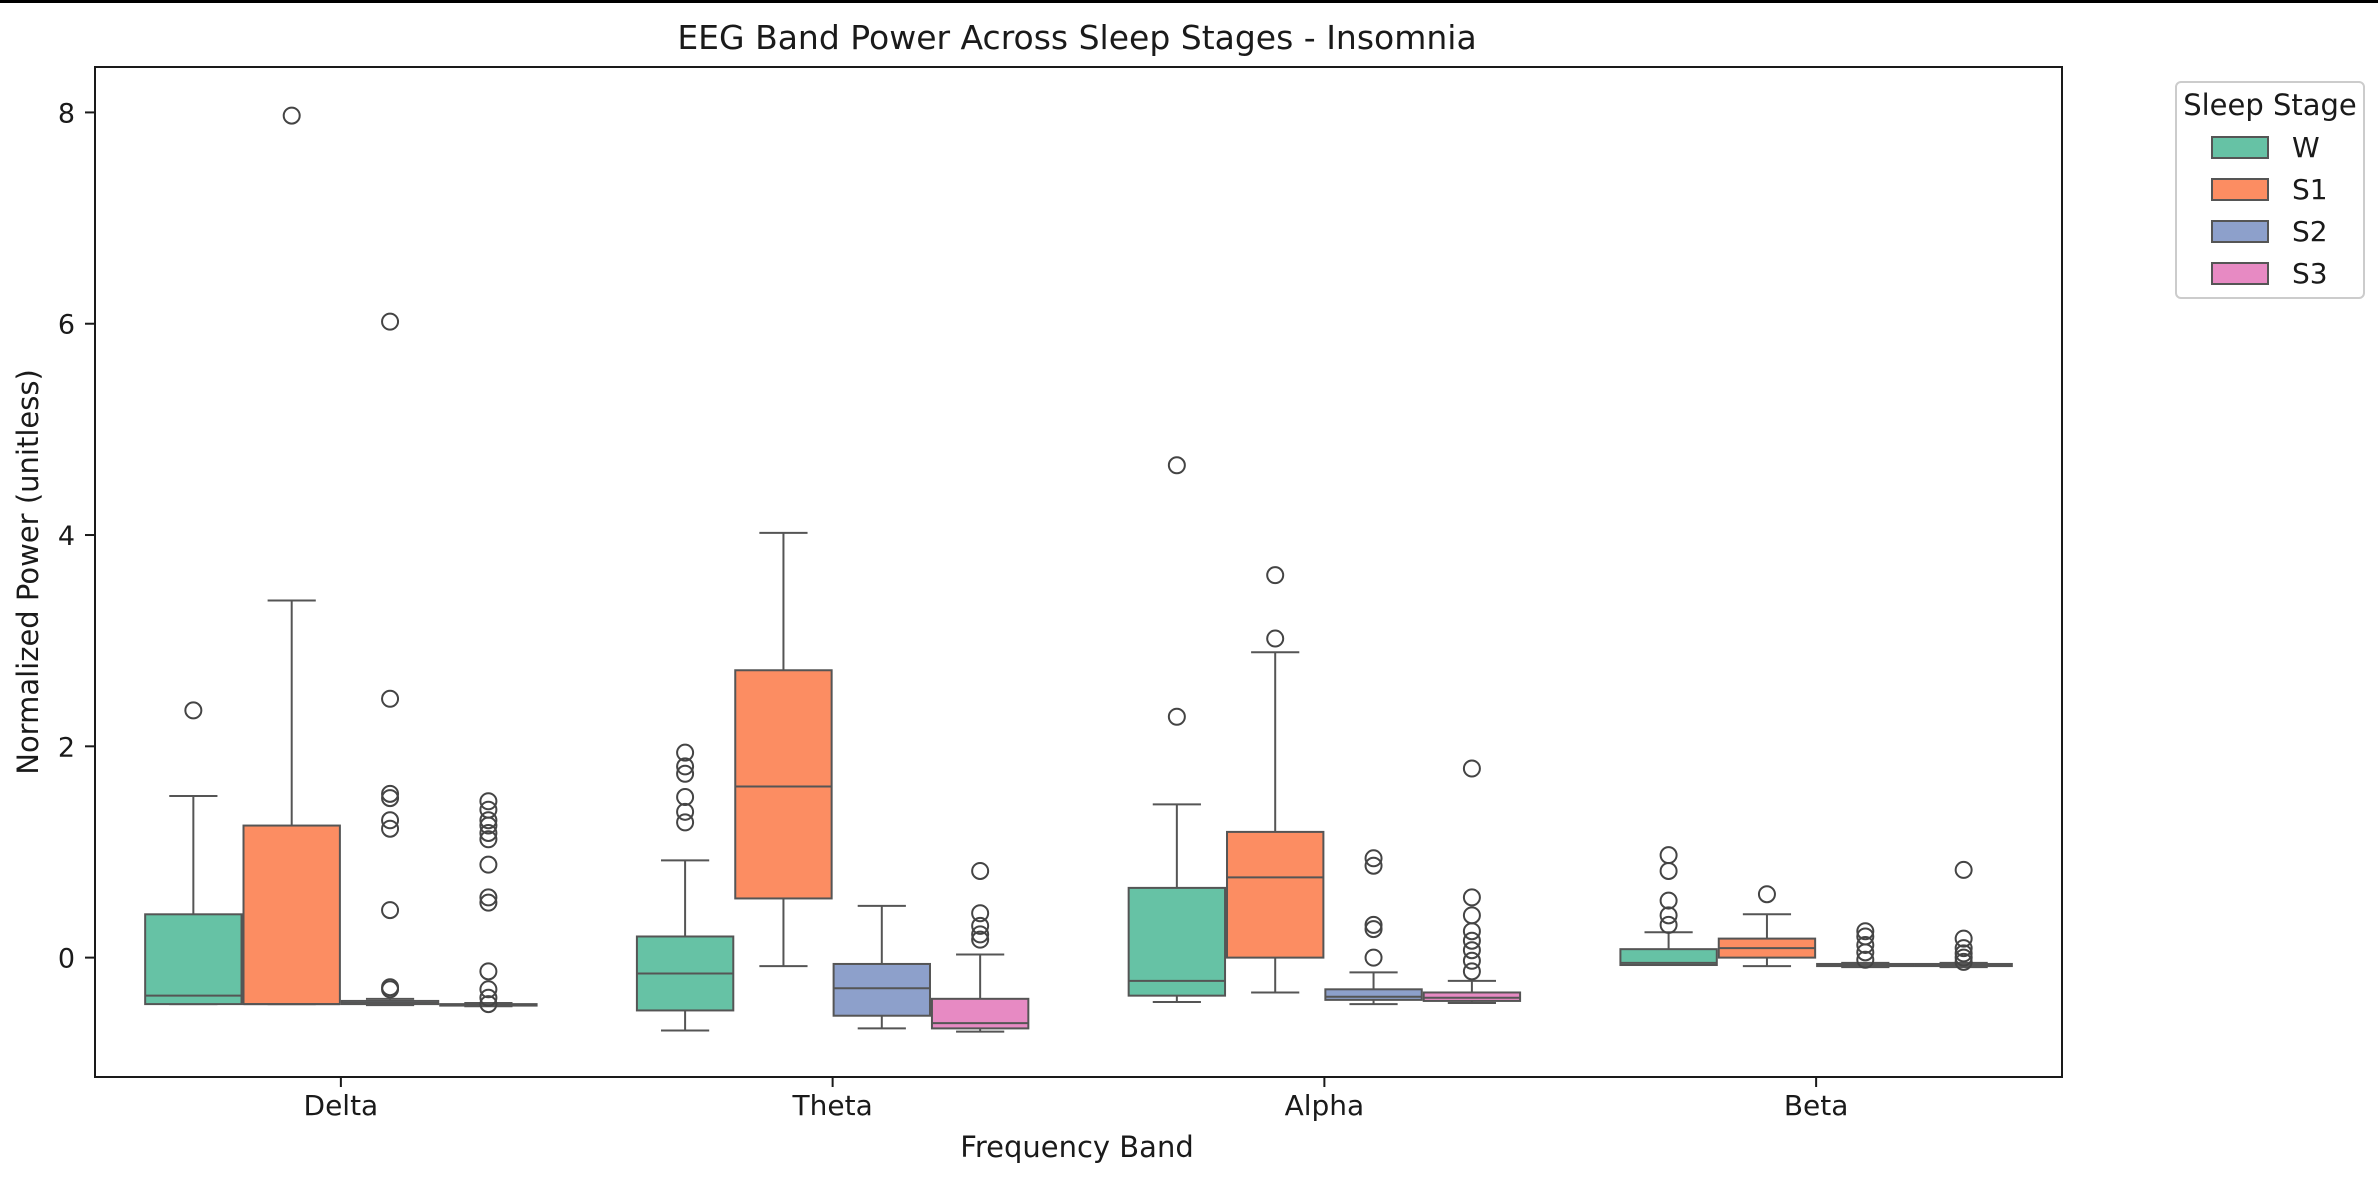 The width and height of the screenshot is (2378, 1179). What do you see at coordinates (1767, 926) in the screenshot?
I see `box-S1-beta` at bounding box center [1767, 926].